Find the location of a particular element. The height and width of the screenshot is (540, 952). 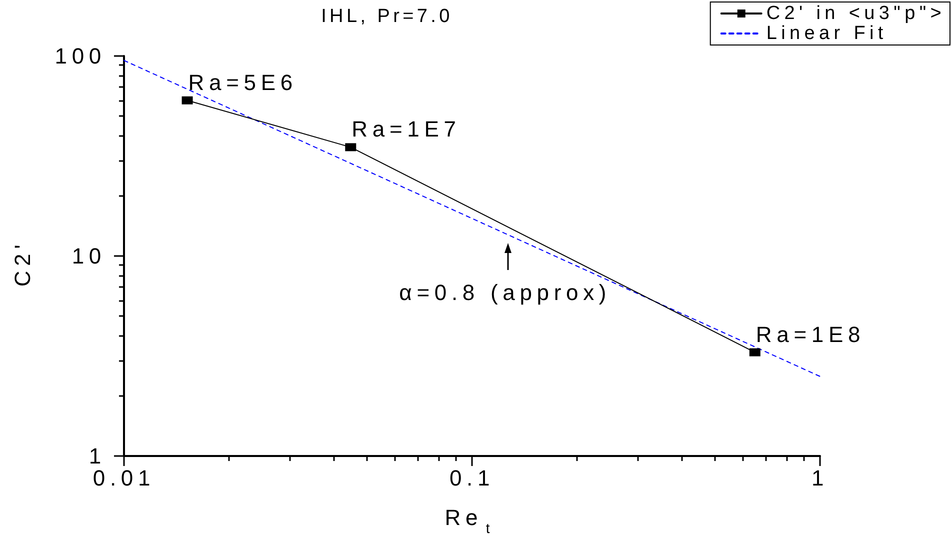

x-tick-label: 0.01 is located at coordinates (124, 478).